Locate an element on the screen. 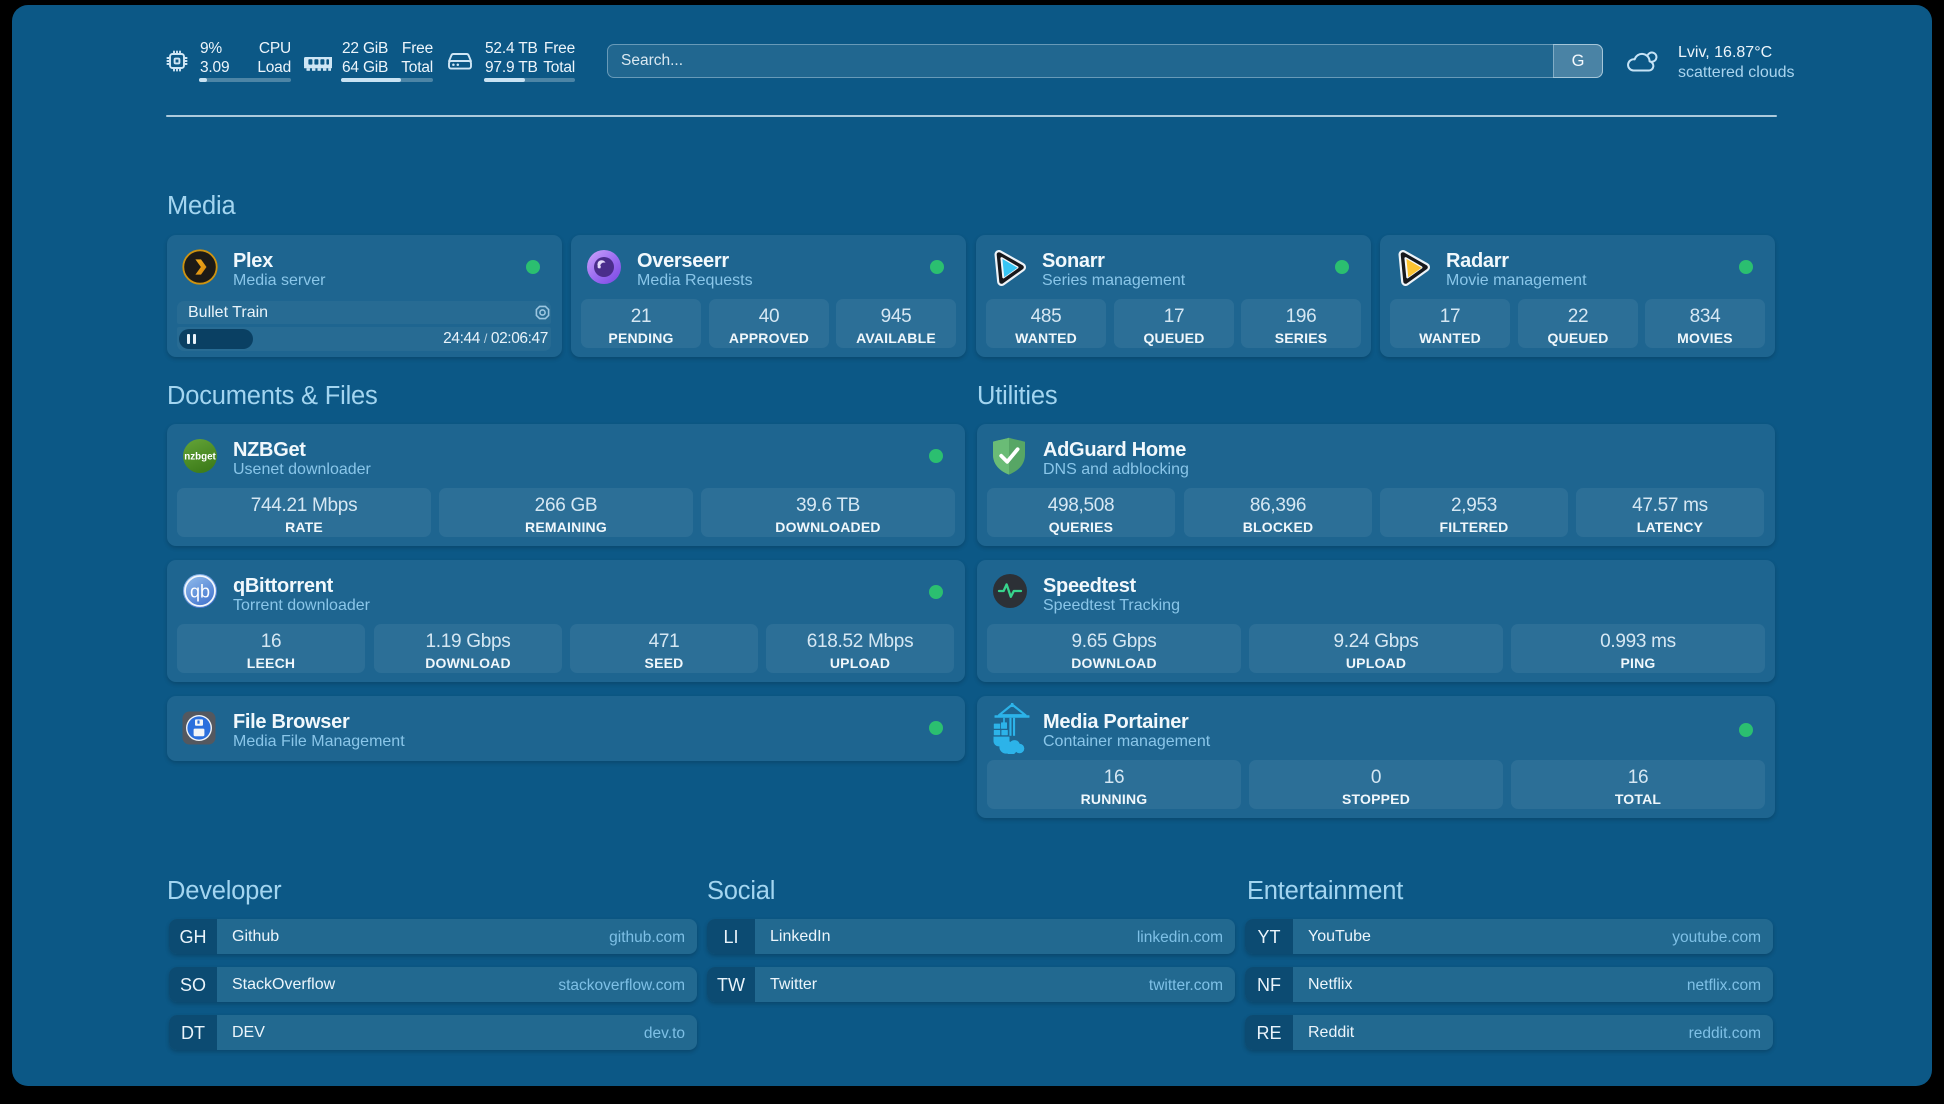 The width and height of the screenshot is (1944, 1104). svg-text: qb is located at coordinates (200, 592).